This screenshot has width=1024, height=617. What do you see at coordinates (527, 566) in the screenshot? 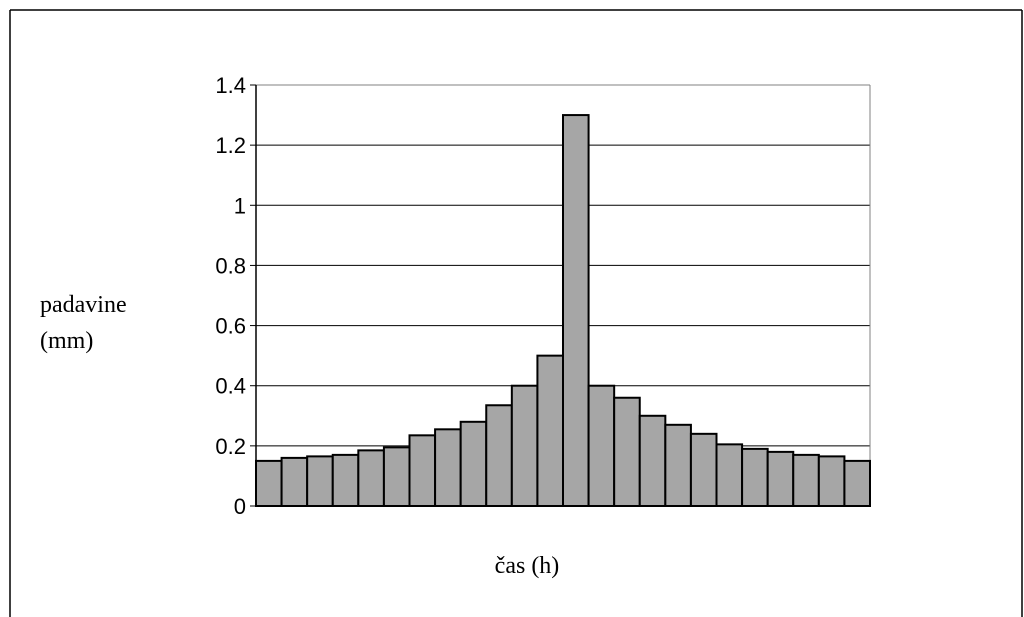
I see `x-axis-label: čas (h)` at bounding box center [527, 566].